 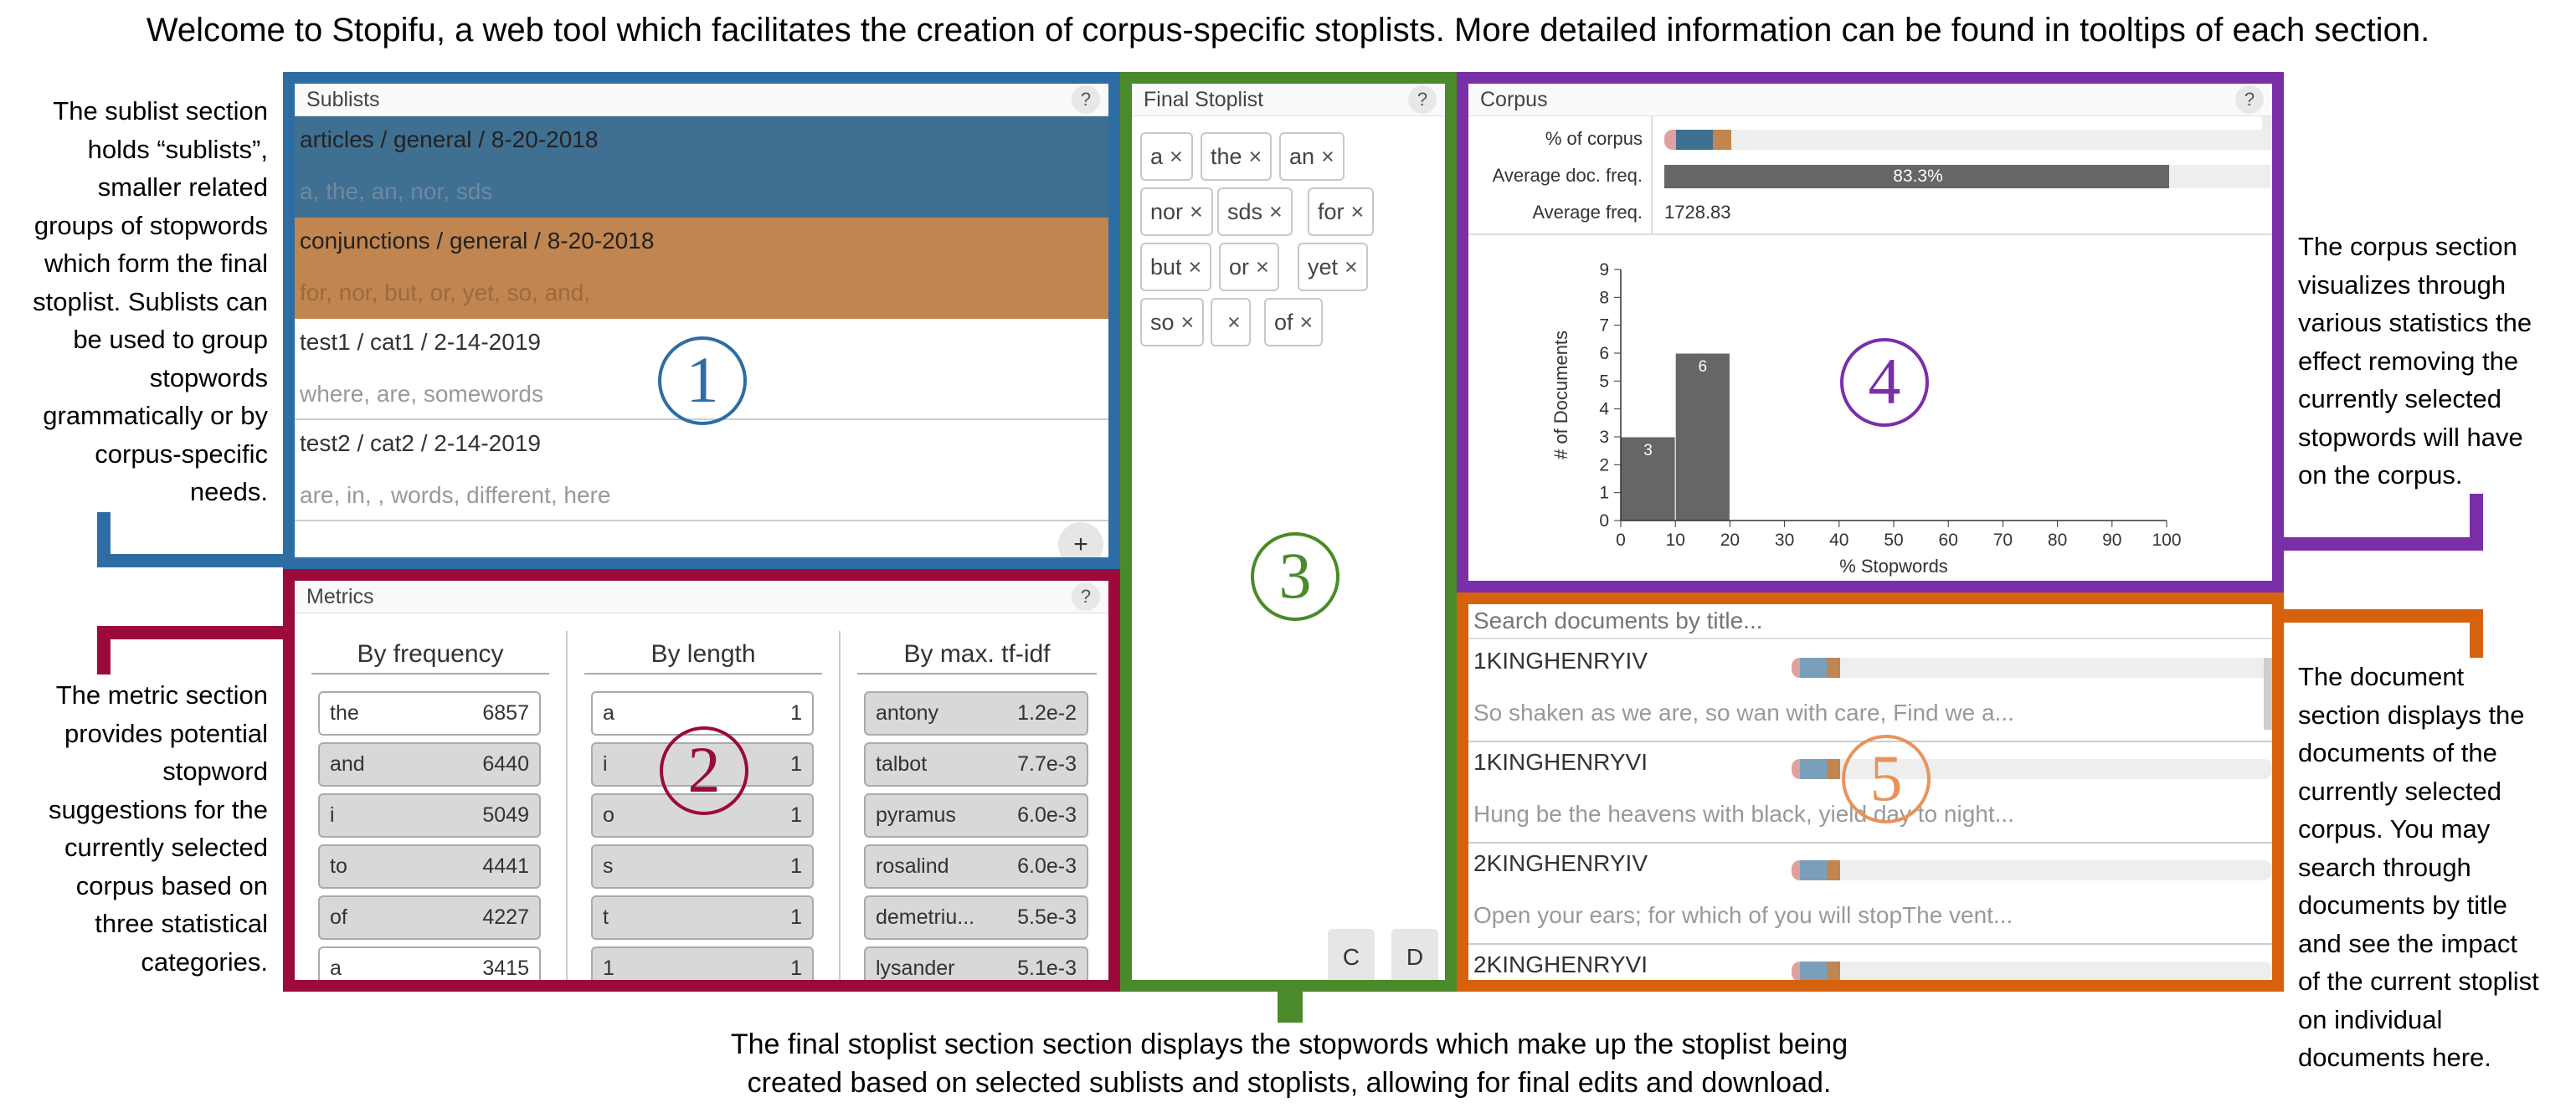 What do you see at coordinates (702, 597) in the screenshot?
I see `metrics-header: Metrics ?` at bounding box center [702, 597].